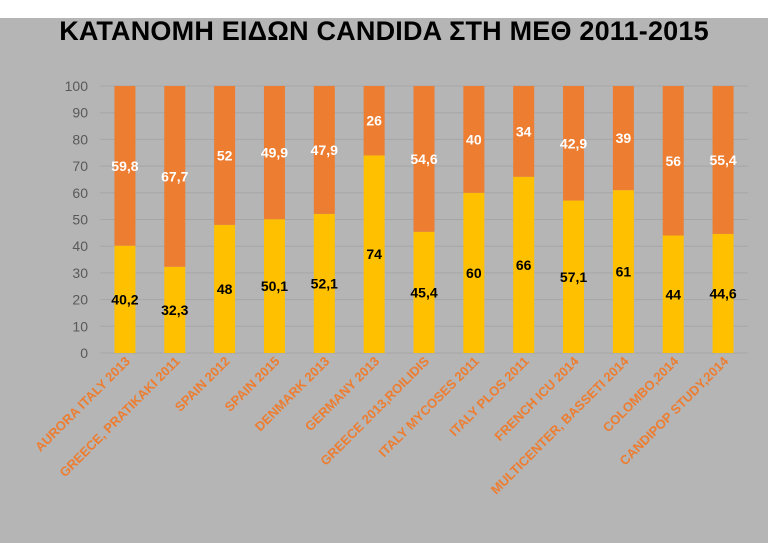 This screenshot has height=543, width=768. I want to click on y-tick-label: 40, so click(80, 246).